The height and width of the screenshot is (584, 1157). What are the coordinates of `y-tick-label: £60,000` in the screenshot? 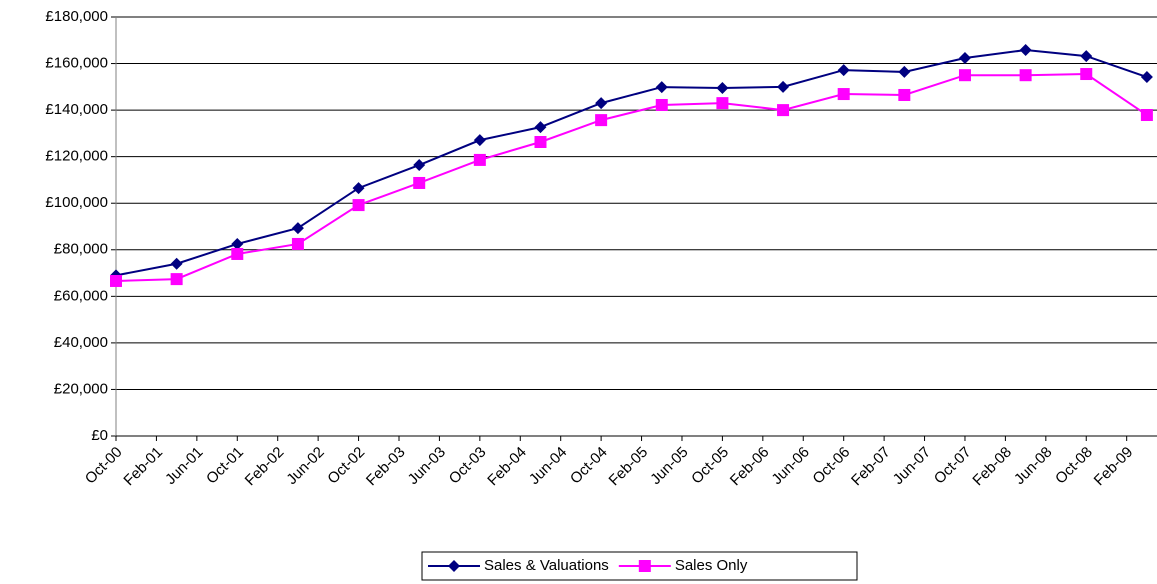 It's located at (81, 295).